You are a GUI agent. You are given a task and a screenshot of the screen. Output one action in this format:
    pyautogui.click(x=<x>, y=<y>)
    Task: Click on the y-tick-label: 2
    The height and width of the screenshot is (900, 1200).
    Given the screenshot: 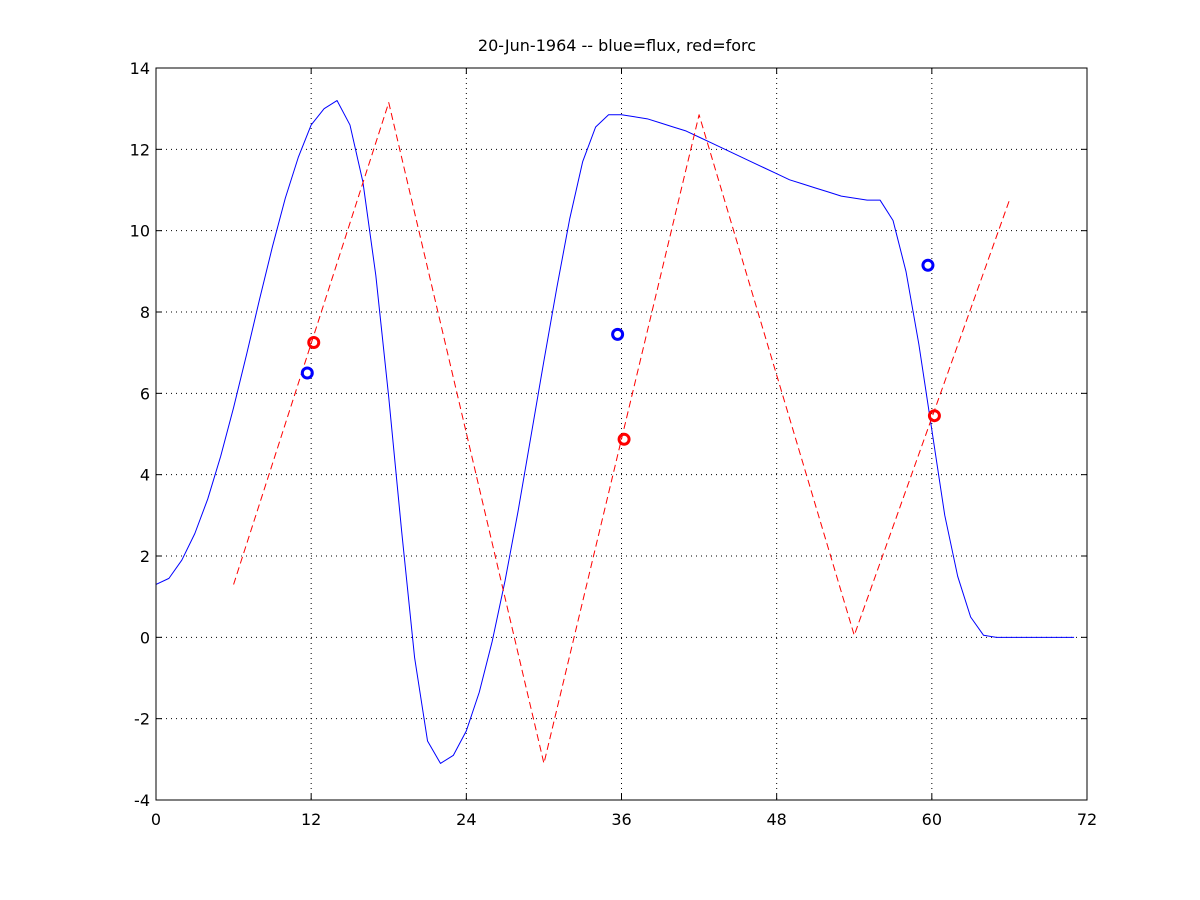 What is the action you would take?
    pyautogui.click(x=145, y=556)
    